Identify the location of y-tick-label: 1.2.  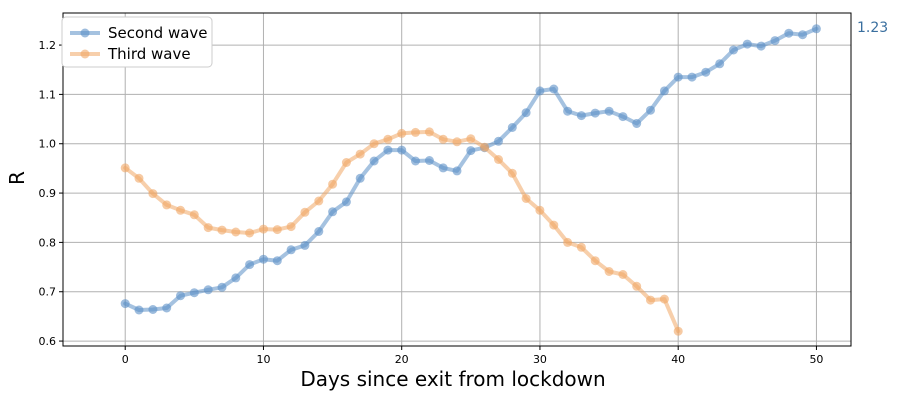
(48, 45).